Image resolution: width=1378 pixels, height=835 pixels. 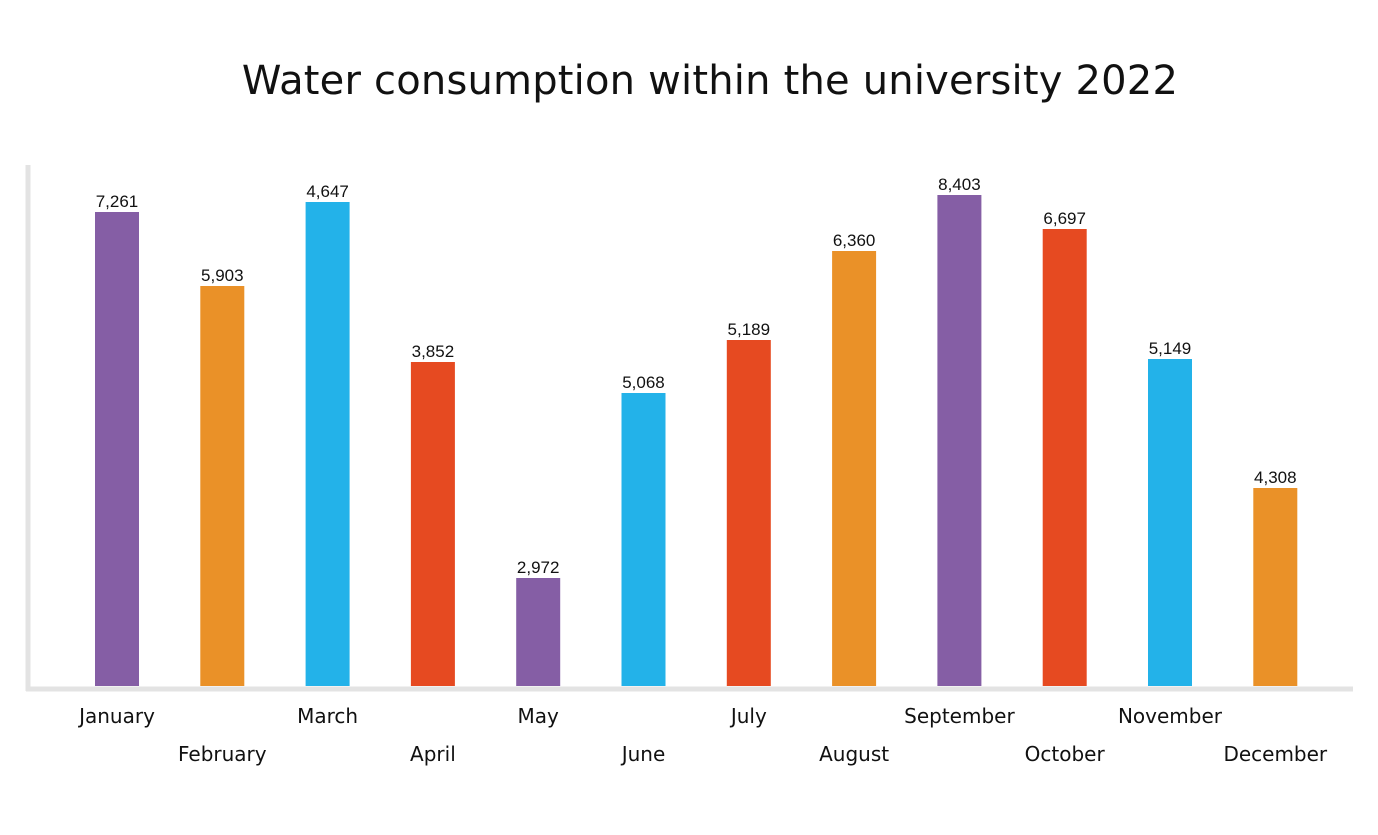 What do you see at coordinates (1275, 587) in the screenshot?
I see `bar-december` at bounding box center [1275, 587].